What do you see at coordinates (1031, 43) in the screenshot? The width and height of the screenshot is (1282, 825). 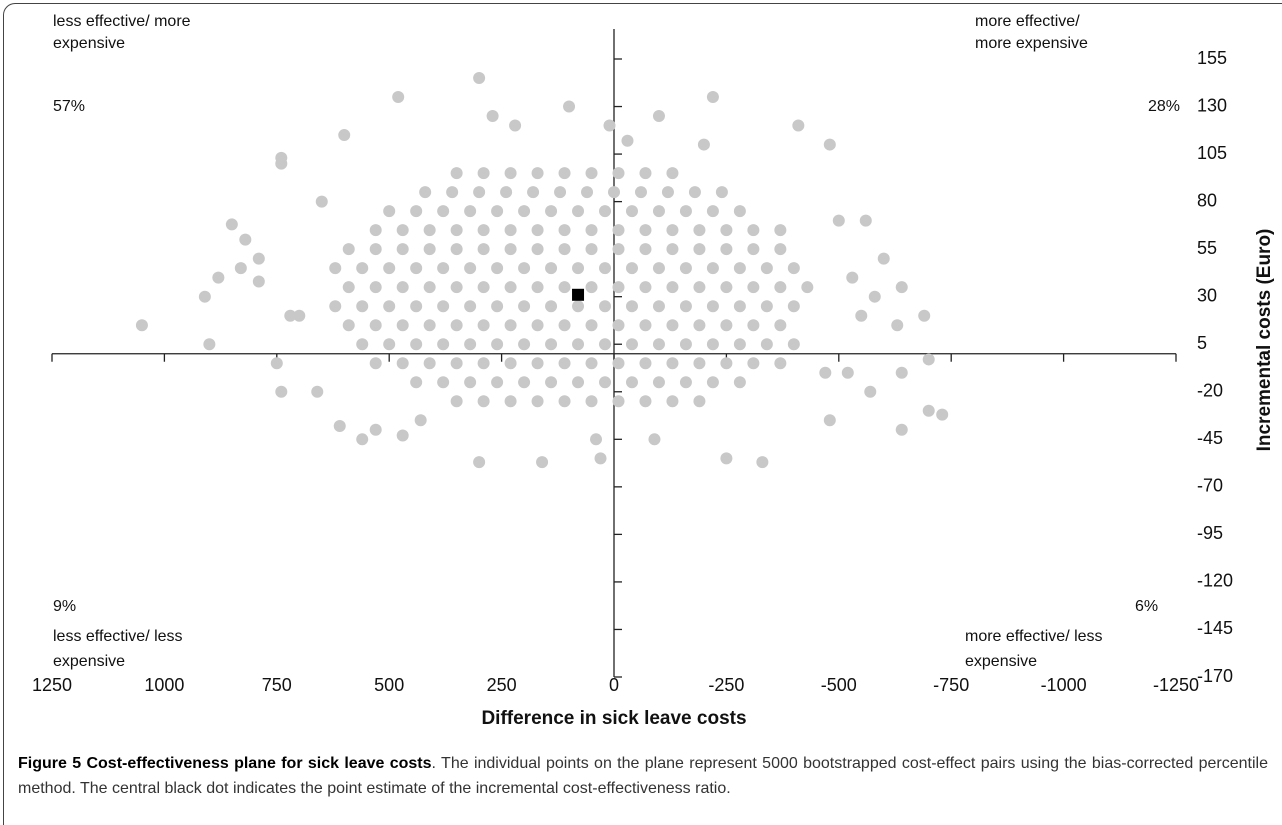 I see `quadrant-label: more expensive` at bounding box center [1031, 43].